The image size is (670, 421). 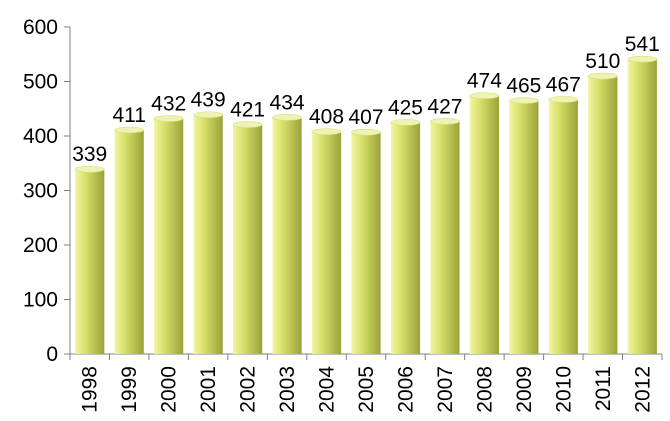 I want to click on data-label-2002: 421, so click(x=247, y=110).